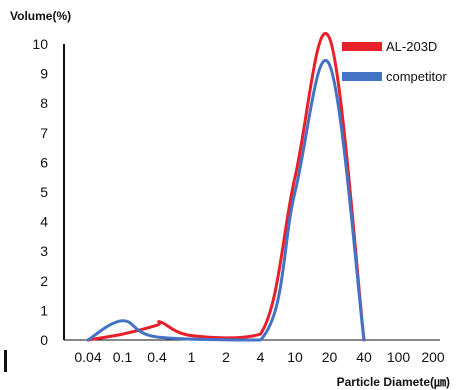 Image resolution: width=464 pixels, height=390 pixels. Describe the element at coordinates (362, 46) in the screenshot. I see `legend-swatch-al-203d` at that location.